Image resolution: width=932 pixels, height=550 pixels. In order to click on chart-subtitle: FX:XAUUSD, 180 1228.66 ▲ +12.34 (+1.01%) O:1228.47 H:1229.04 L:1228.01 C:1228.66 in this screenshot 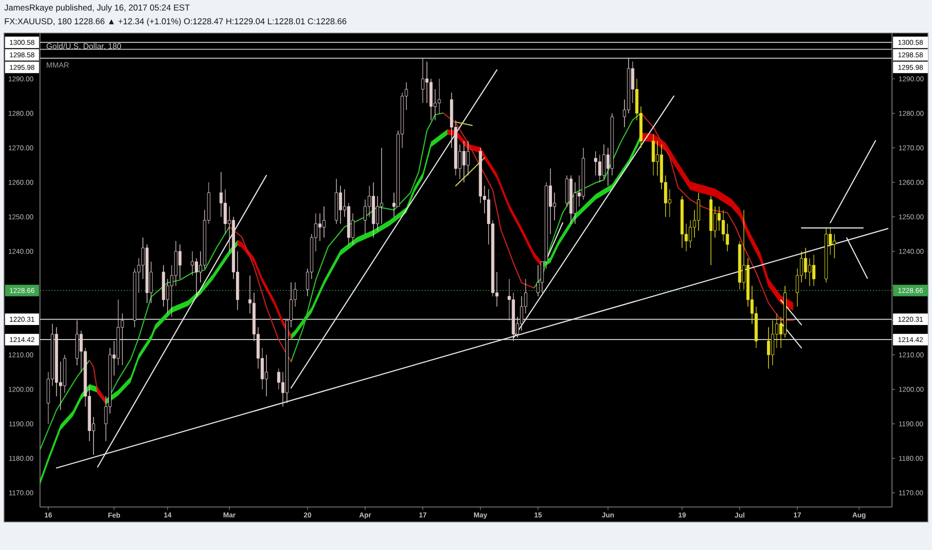, I will do `click(175, 22)`.